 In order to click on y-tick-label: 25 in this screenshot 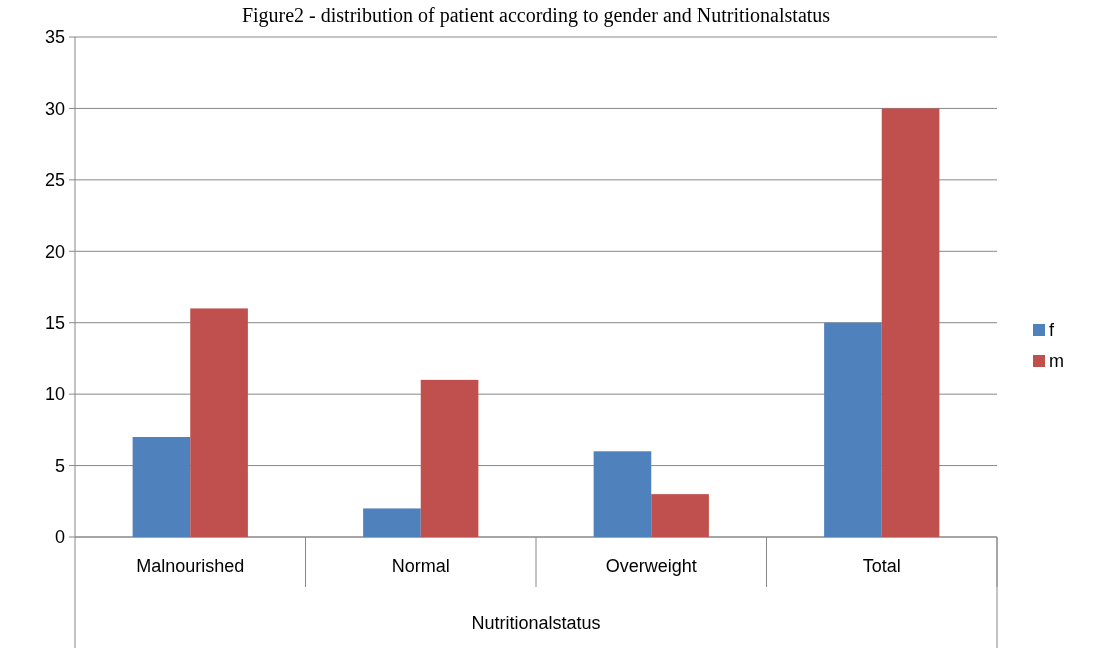, I will do `click(54, 180)`.